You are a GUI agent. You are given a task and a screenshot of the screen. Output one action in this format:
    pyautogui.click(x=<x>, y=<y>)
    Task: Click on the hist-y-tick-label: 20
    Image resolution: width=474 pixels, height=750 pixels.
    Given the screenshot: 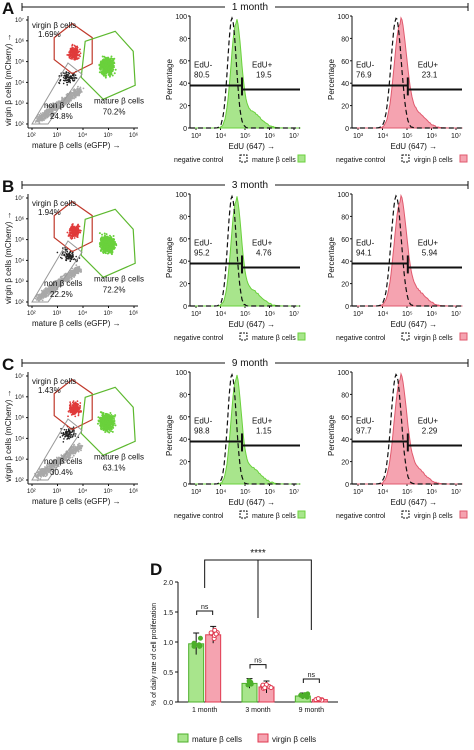 What is the action you would take?
    pyautogui.click(x=345, y=285)
    